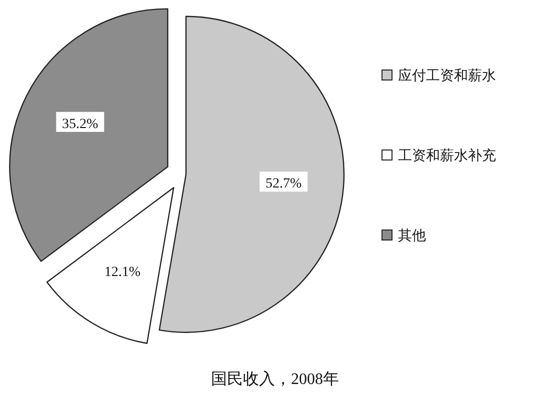  Describe the element at coordinates (447, 76) in the screenshot. I see `legend-label: 应付工资和薪水` at that location.